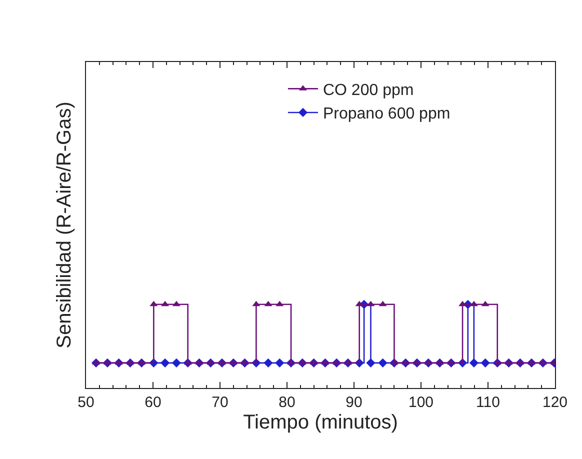 This screenshot has width=582, height=459. What do you see at coordinates (421, 403) in the screenshot?
I see `x-tick-label: 100` at bounding box center [421, 403].